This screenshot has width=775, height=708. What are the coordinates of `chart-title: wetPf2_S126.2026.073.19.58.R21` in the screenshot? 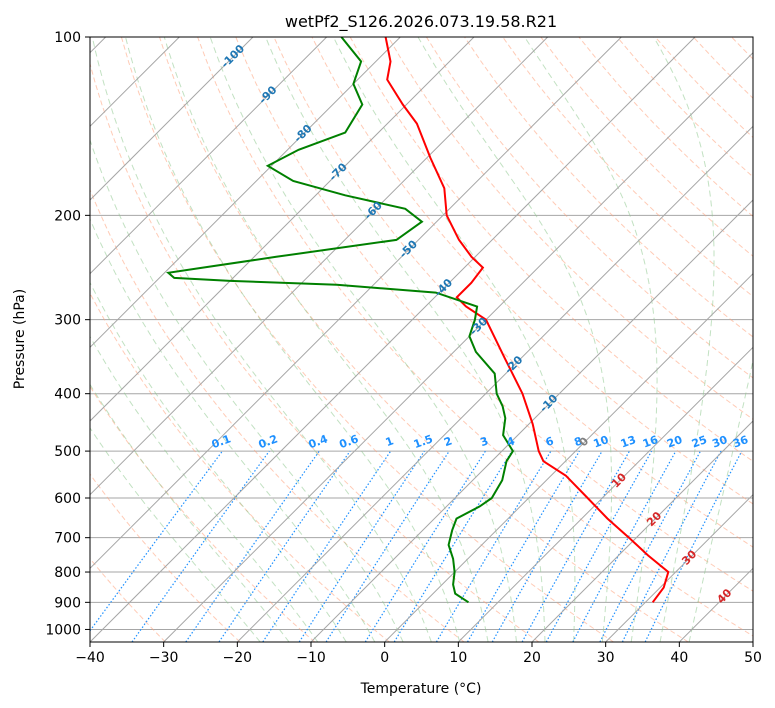 It's located at (421, 22).